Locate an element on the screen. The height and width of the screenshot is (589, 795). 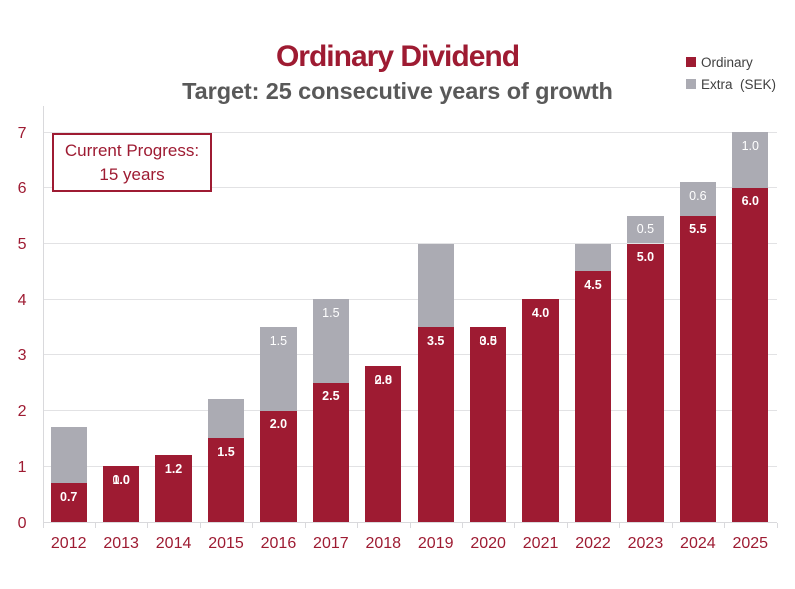
bar-2022-ordinary is located at coordinates (593, 396).